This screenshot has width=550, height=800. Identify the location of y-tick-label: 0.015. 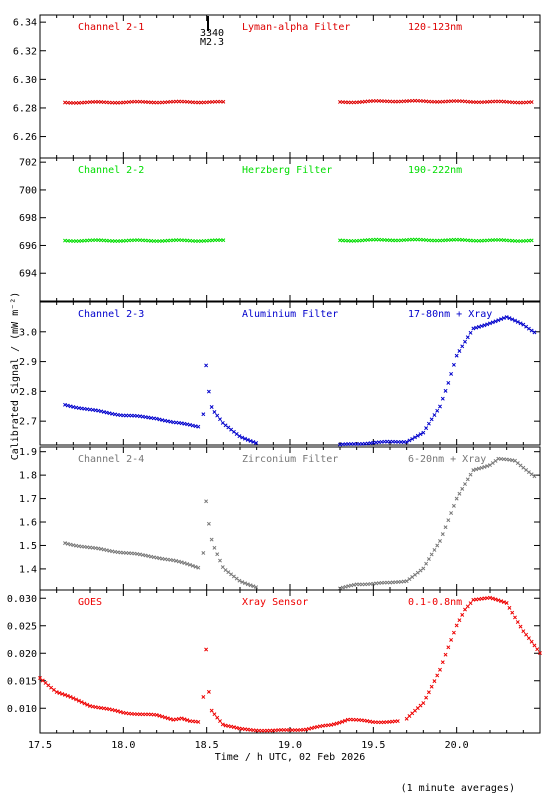
(22, 681).